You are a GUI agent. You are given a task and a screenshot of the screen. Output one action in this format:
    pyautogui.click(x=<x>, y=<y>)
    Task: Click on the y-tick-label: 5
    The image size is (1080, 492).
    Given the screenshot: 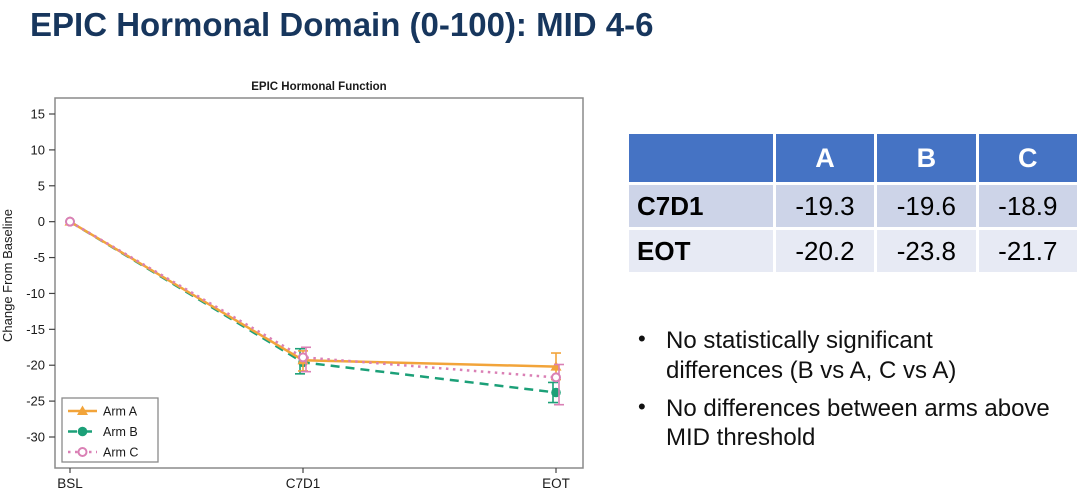 What is the action you would take?
    pyautogui.click(x=41, y=185)
    